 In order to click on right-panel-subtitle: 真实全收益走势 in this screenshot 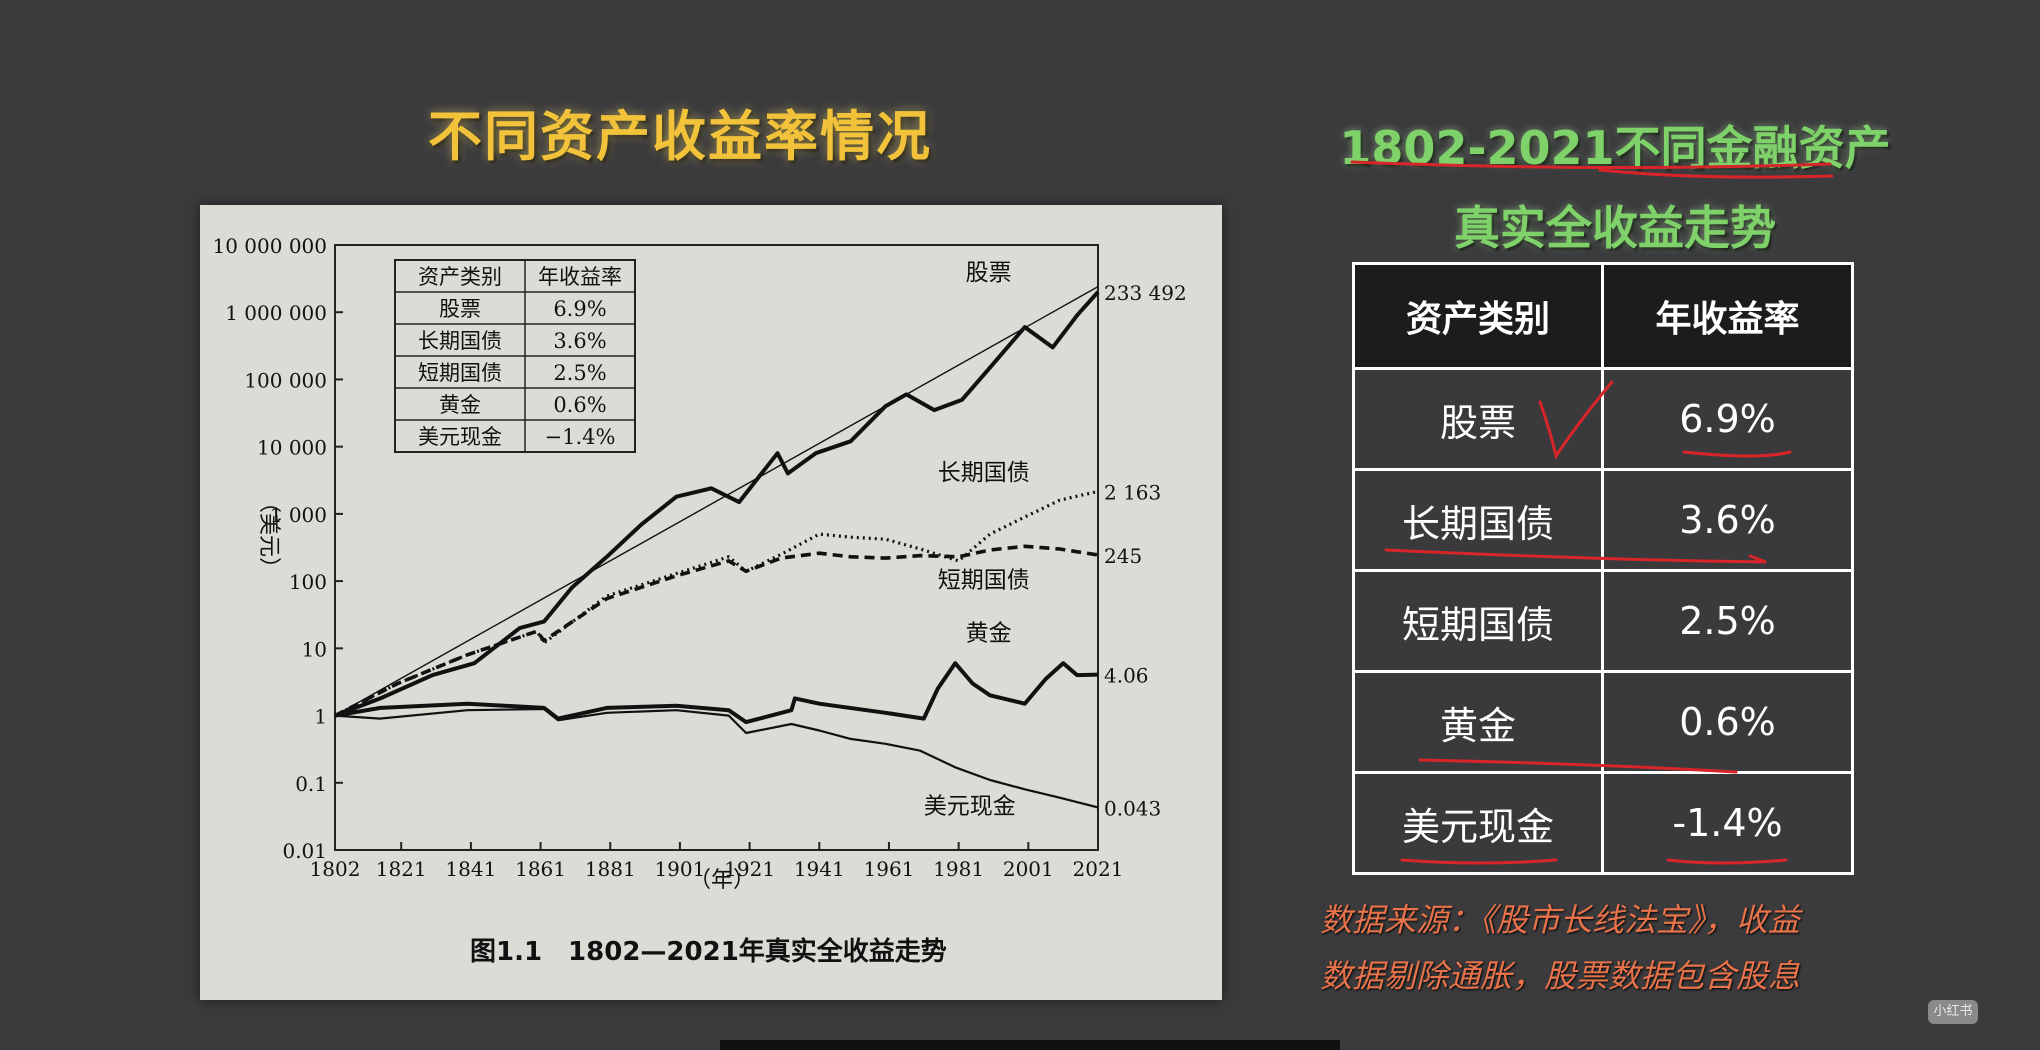, I will do `click(1615, 228)`.